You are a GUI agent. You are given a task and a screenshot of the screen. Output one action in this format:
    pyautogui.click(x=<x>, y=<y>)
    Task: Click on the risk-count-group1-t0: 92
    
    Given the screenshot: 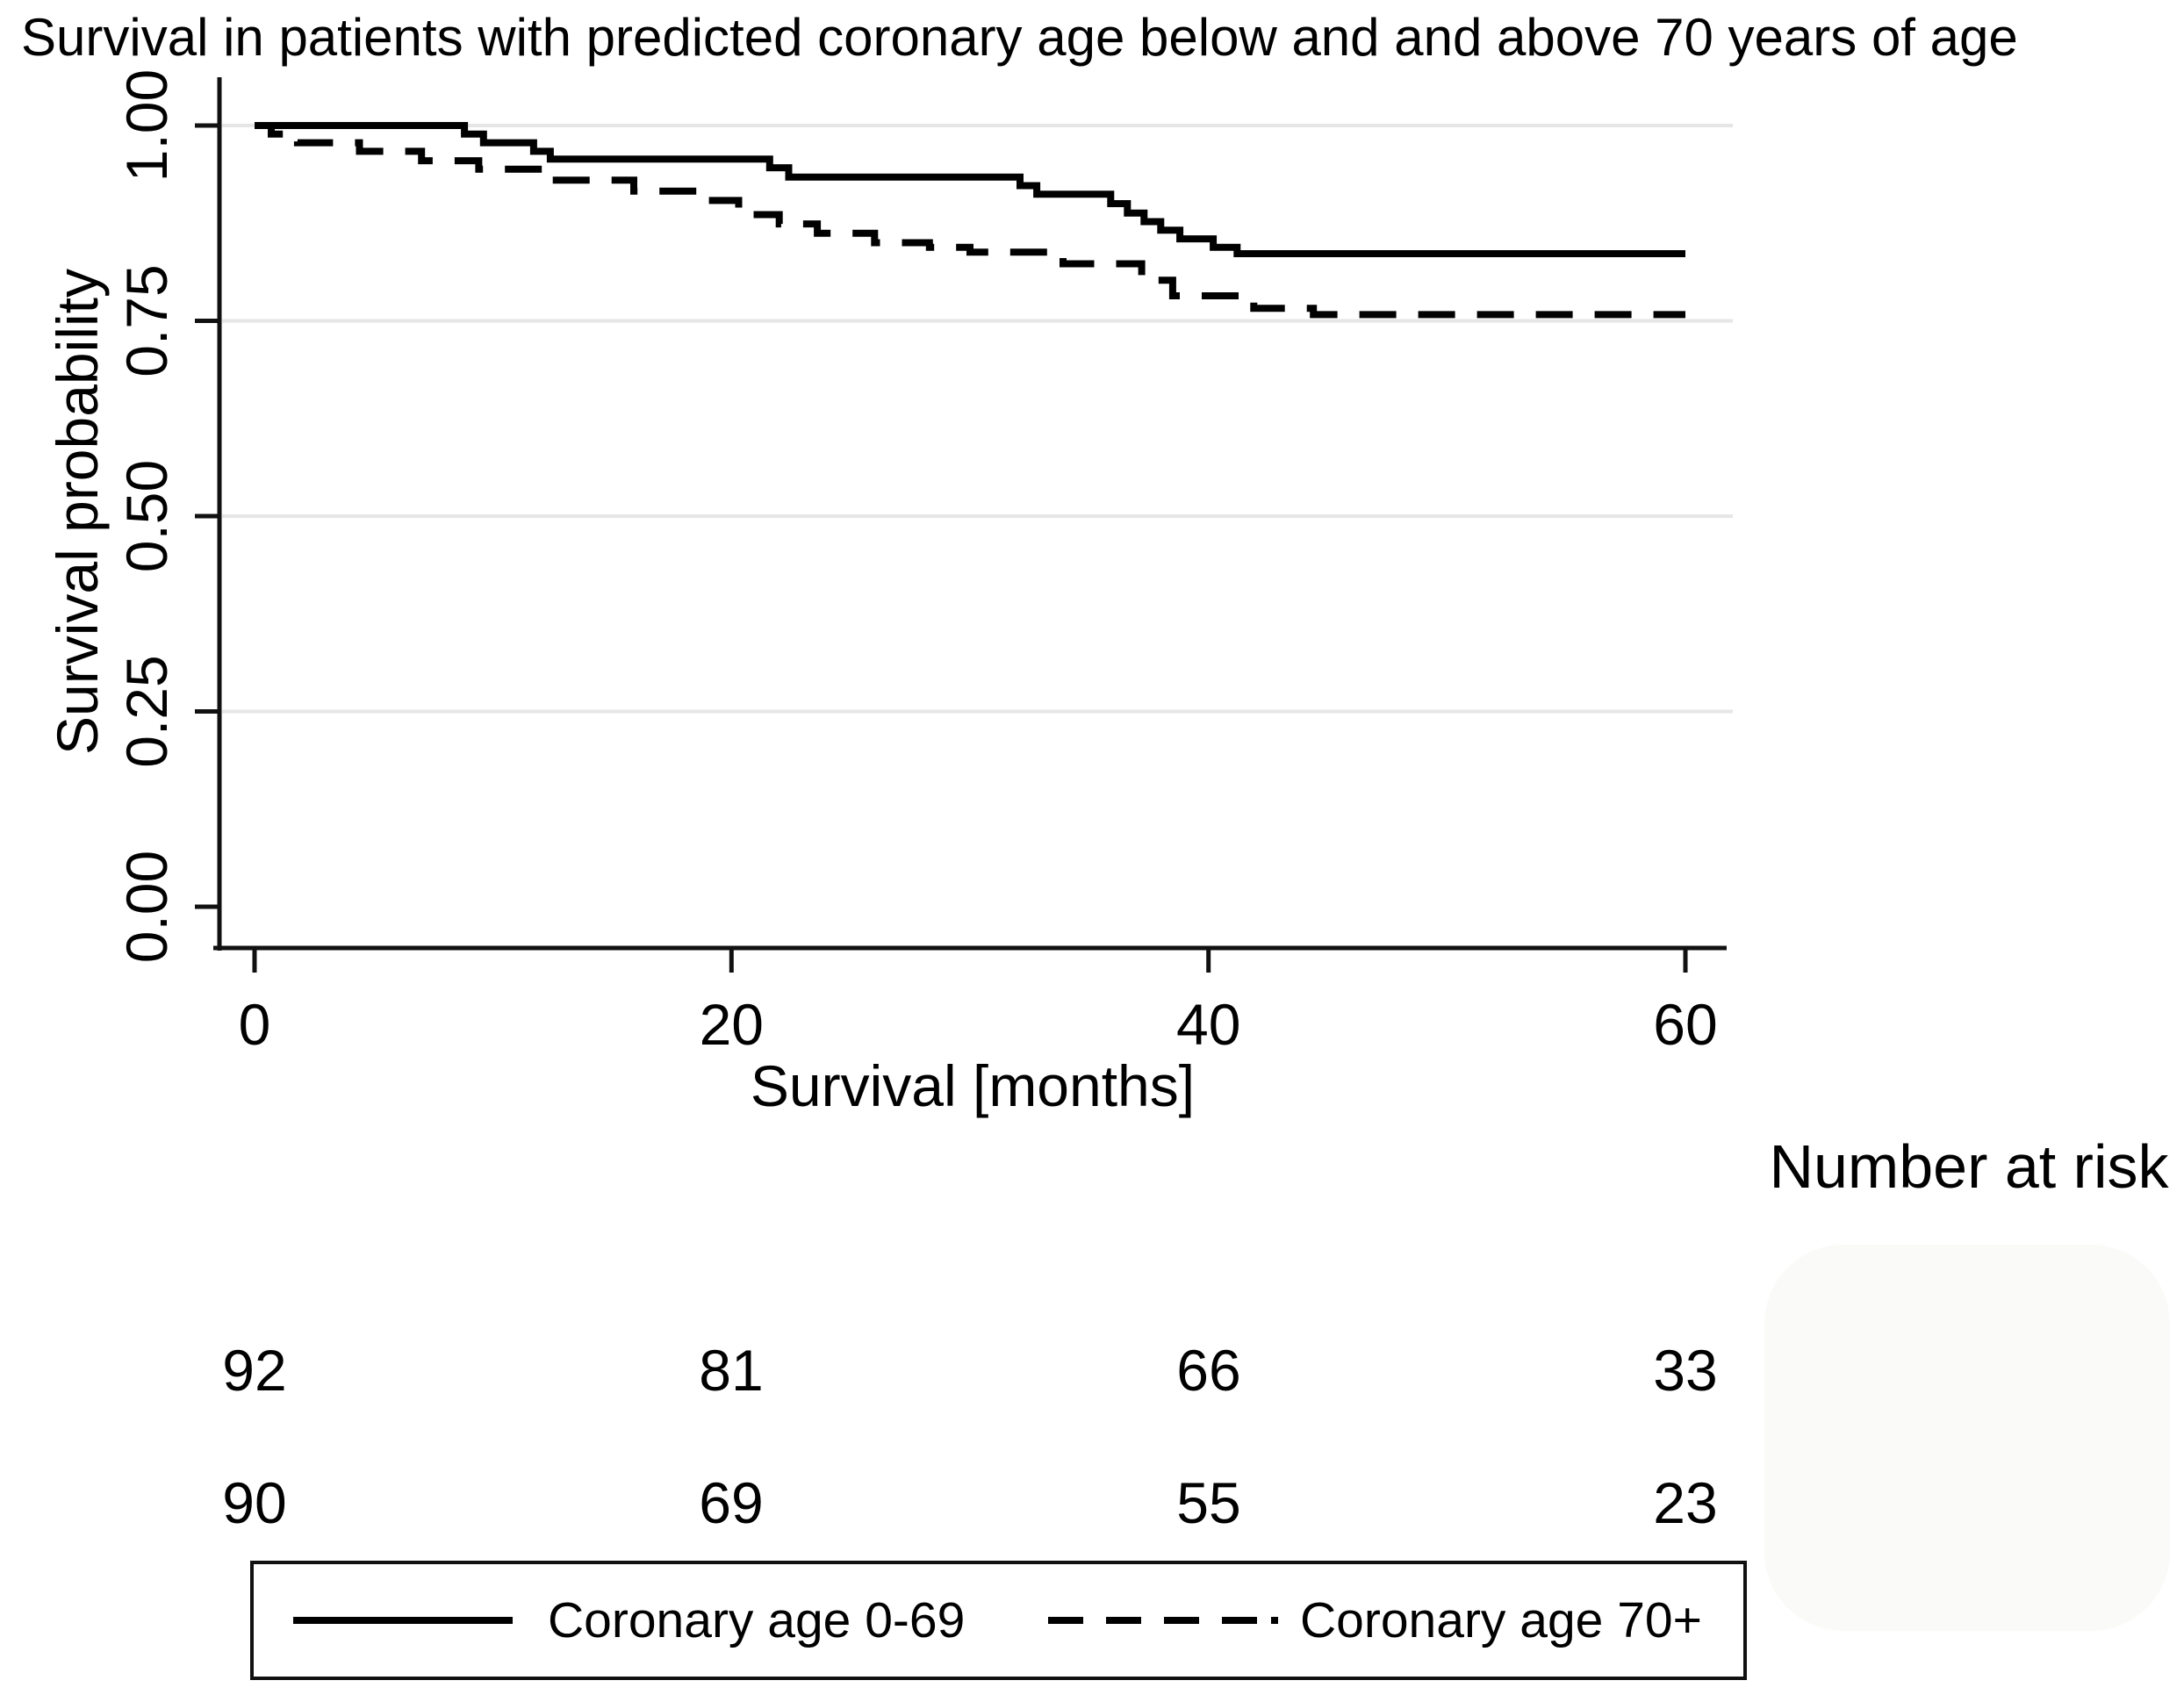 What is the action you would take?
    pyautogui.click(x=254, y=1370)
    